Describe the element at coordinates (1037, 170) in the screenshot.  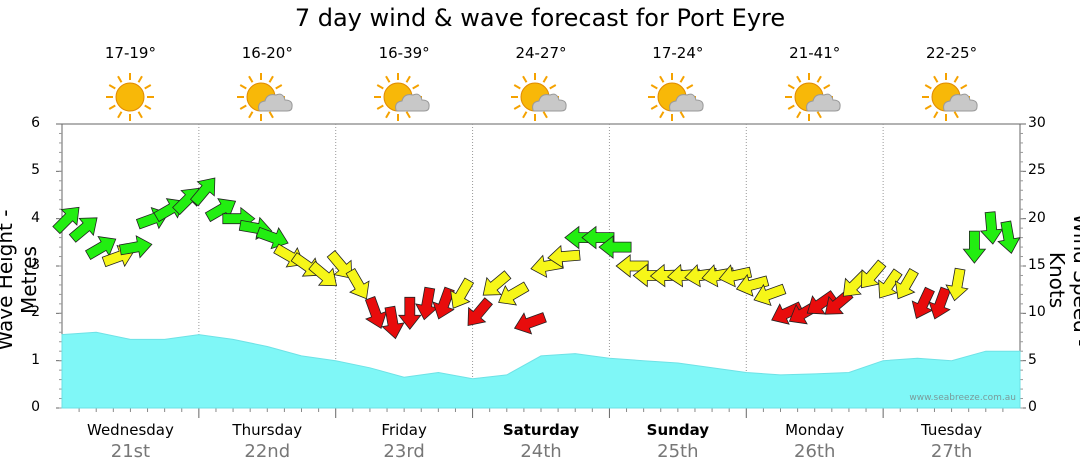
I see `right-tick-label: 25` at that location.